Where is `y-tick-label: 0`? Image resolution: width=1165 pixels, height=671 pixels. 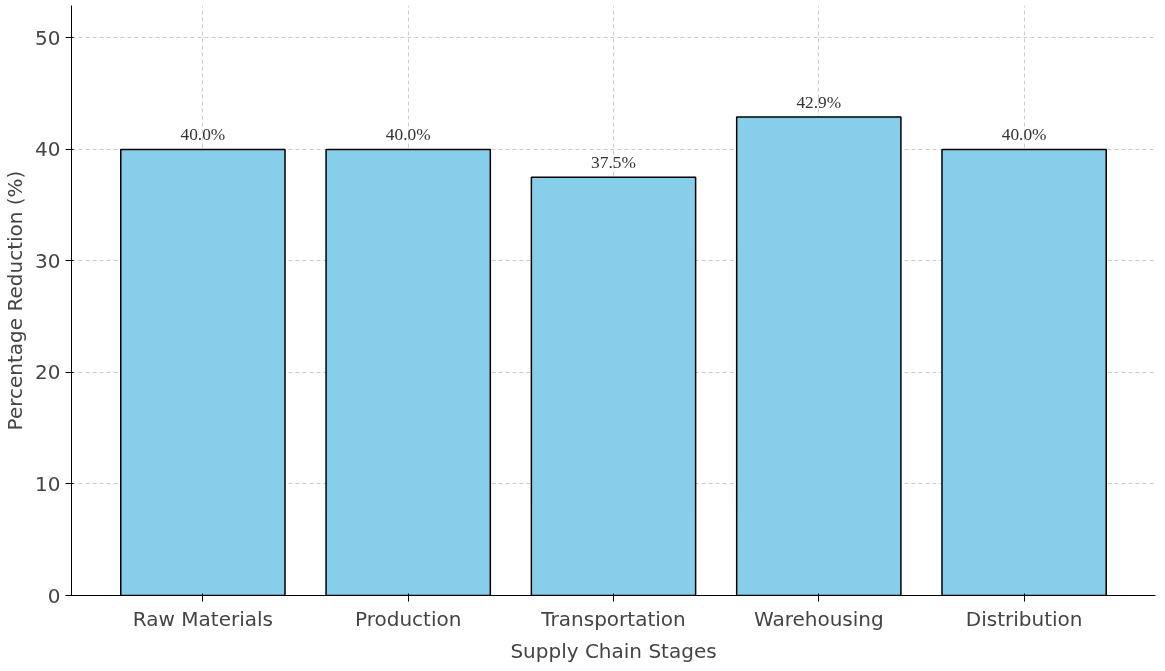 y-tick-label: 0 is located at coordinates (54, 595).